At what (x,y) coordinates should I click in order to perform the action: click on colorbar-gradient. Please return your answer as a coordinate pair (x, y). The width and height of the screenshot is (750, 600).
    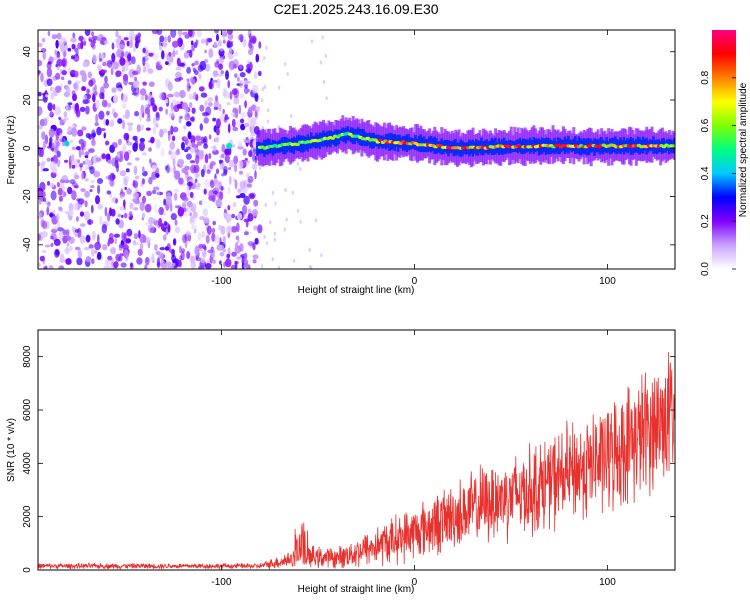
    Looking at the image, I should click on (724, 149).